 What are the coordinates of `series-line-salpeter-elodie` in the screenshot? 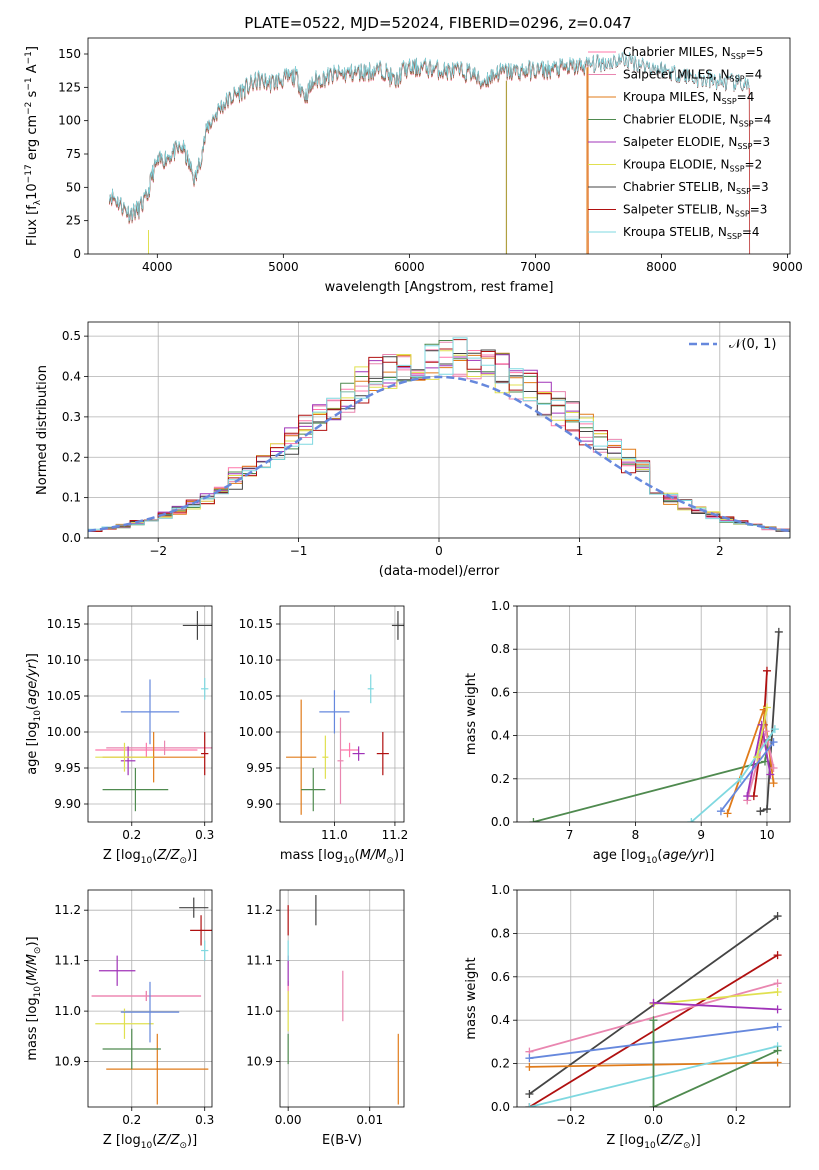 It's located at (715, 1006).